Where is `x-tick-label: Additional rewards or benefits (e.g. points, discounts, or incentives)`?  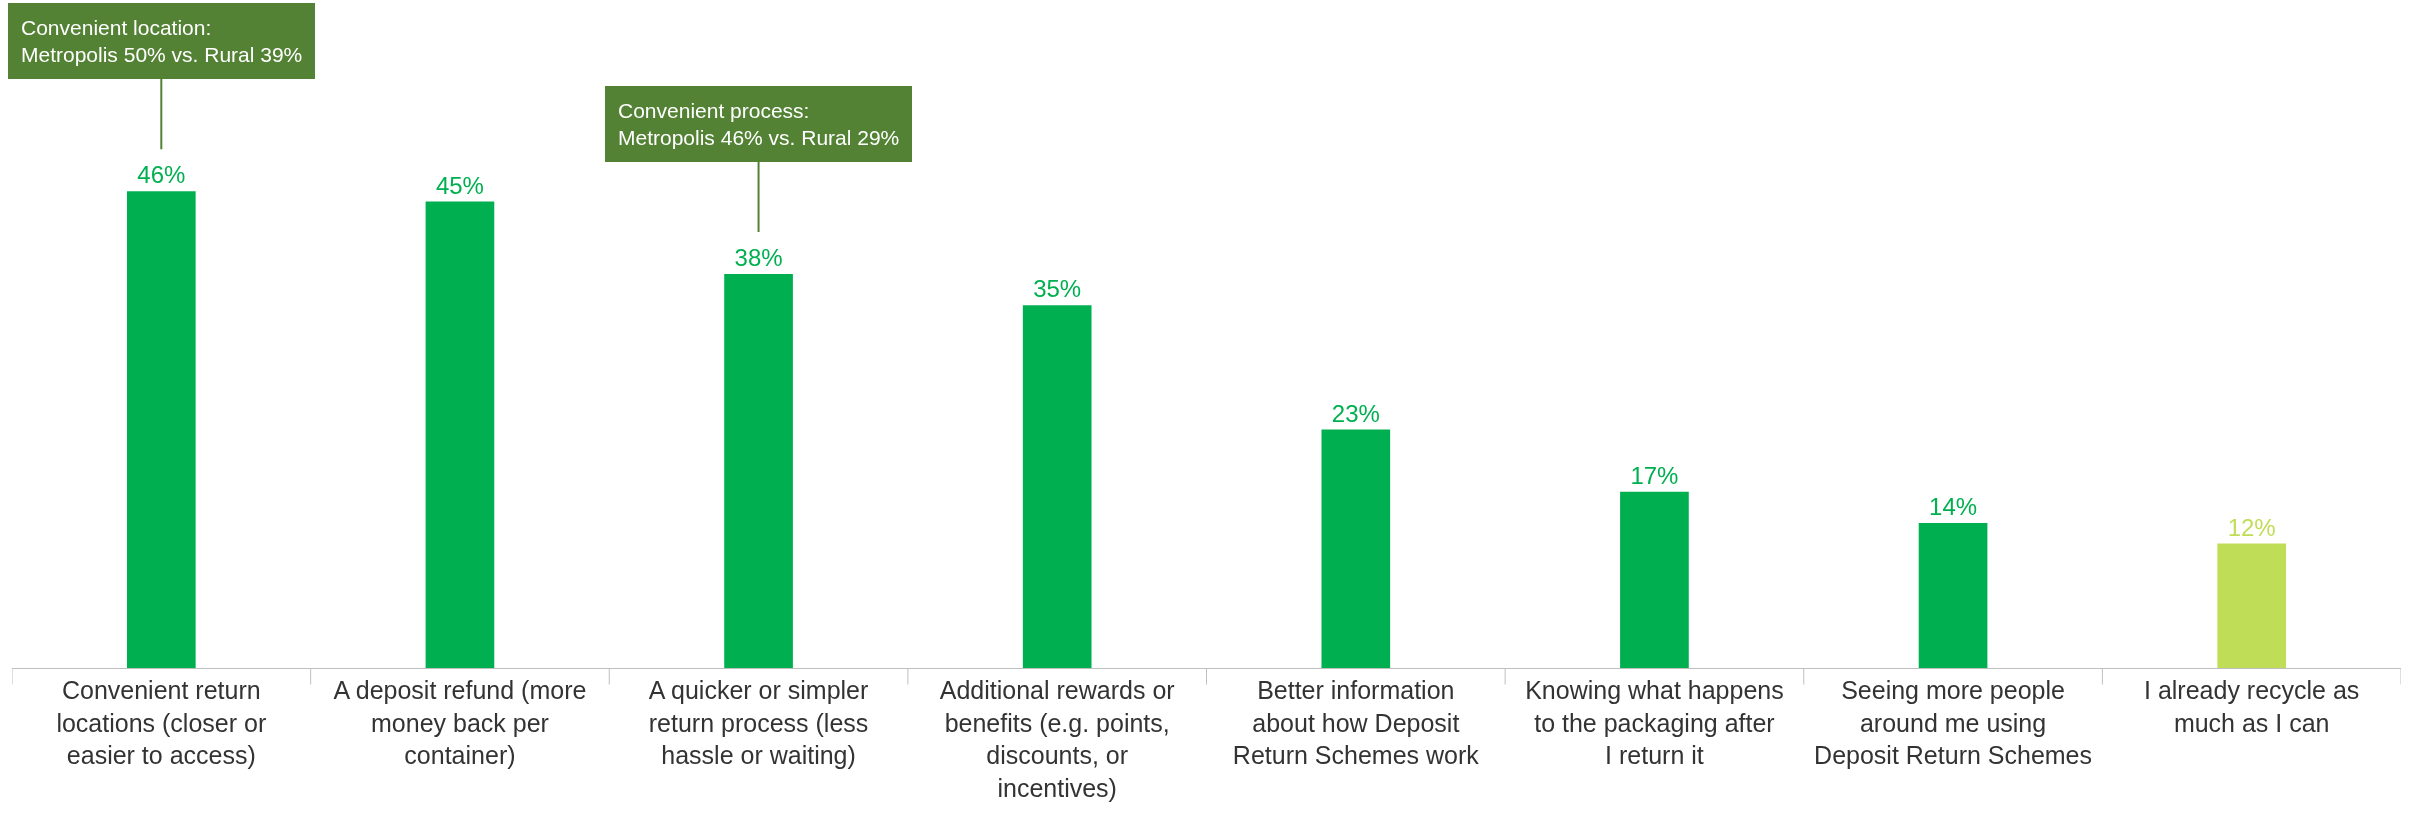 x-tick-label: Additional rewards or benefits (e.g. points, discounts, or incentives) is located at coordinates (1057, 739).